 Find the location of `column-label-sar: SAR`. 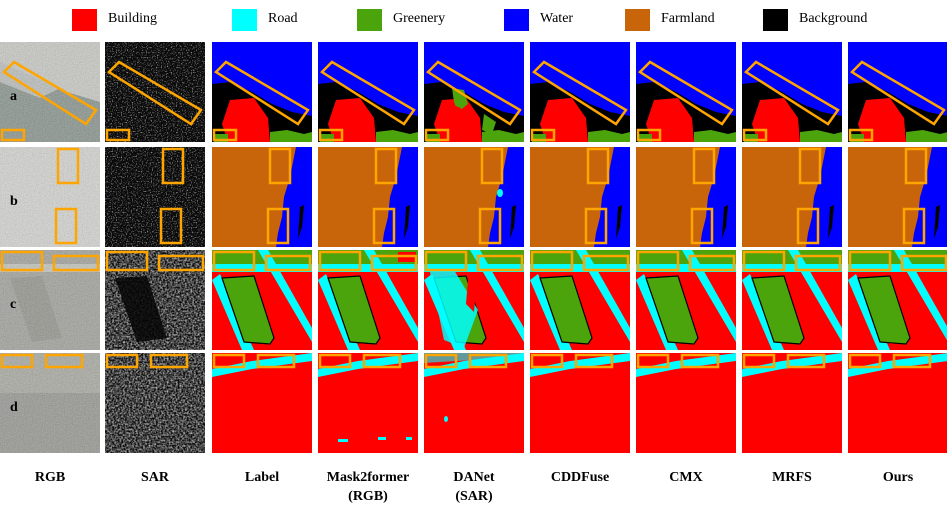

column-label-sar: SAR is located at coordinates (155, 477).